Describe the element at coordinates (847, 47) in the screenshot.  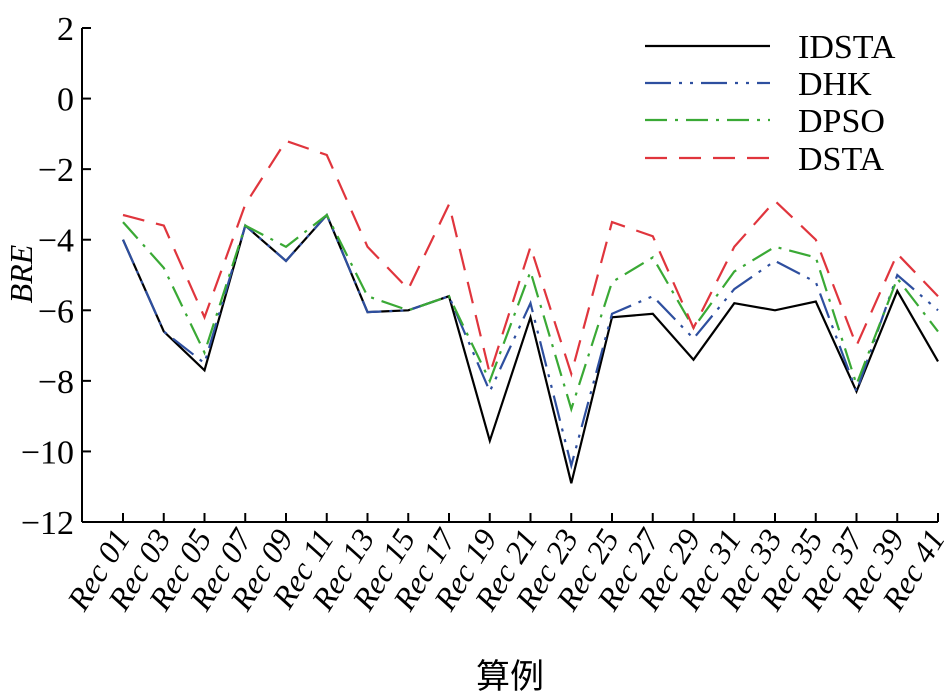
I see `legend-label-idsta: IDSTA` at that location.